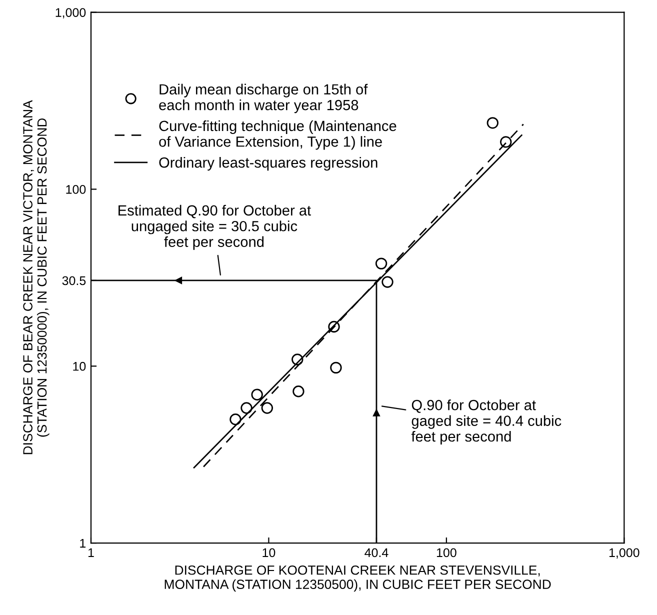  Describe the element at coordinates (214, 227) in the screenshot. I see `annotation: Estimated Q.90 for October at ungaged site = 30.5 cubic feet per second` at that location.